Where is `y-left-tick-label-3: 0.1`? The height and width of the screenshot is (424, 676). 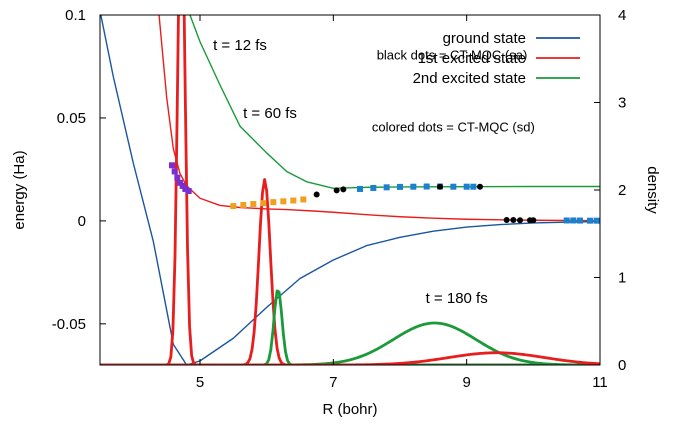 y-left-tick-label-3: 0.1 is located at coordinates (75, 15).